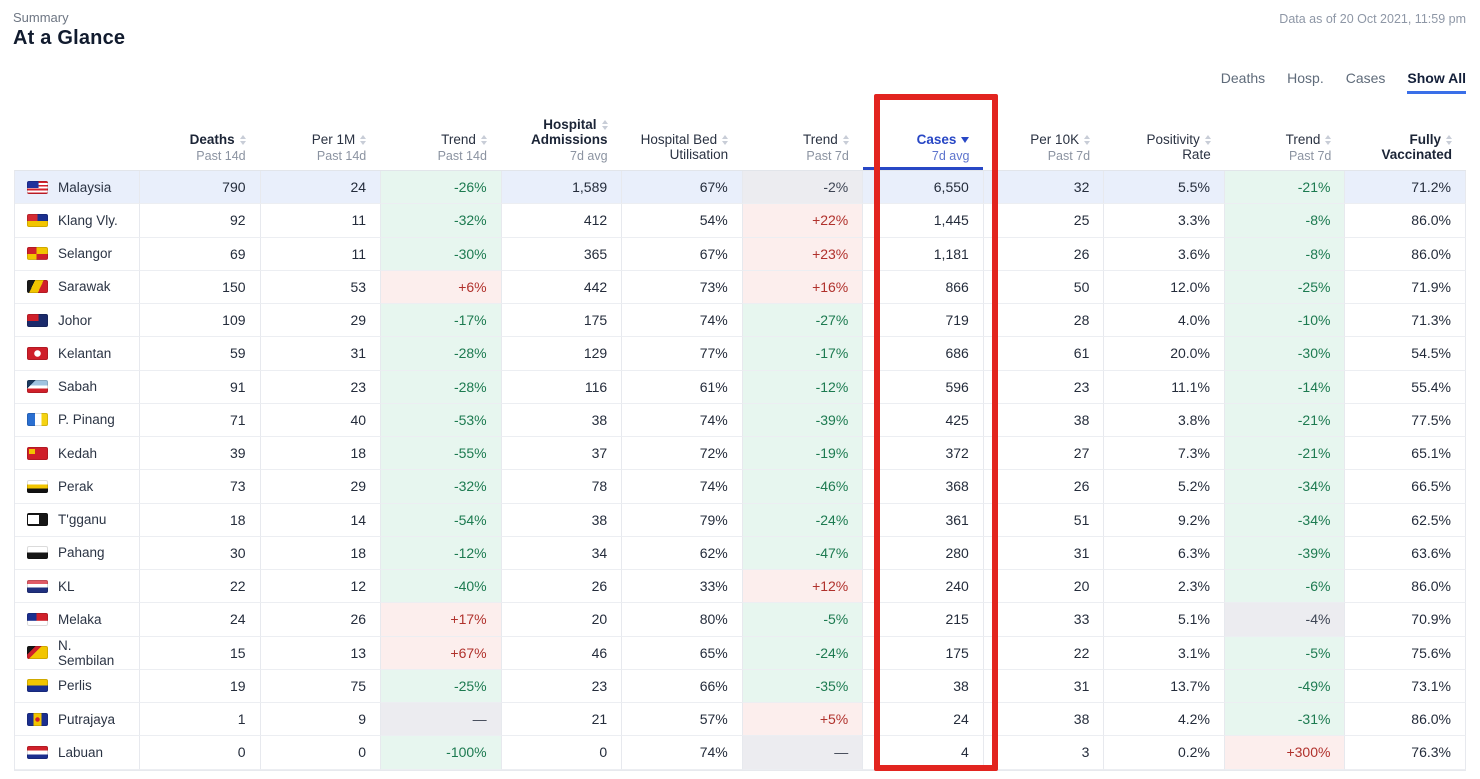 The height and width of the screenshot is (779, 1480). Describe the element at coordinates (77, 321) in the screenshot. I see `region-cell-johor: Johor` at that location.